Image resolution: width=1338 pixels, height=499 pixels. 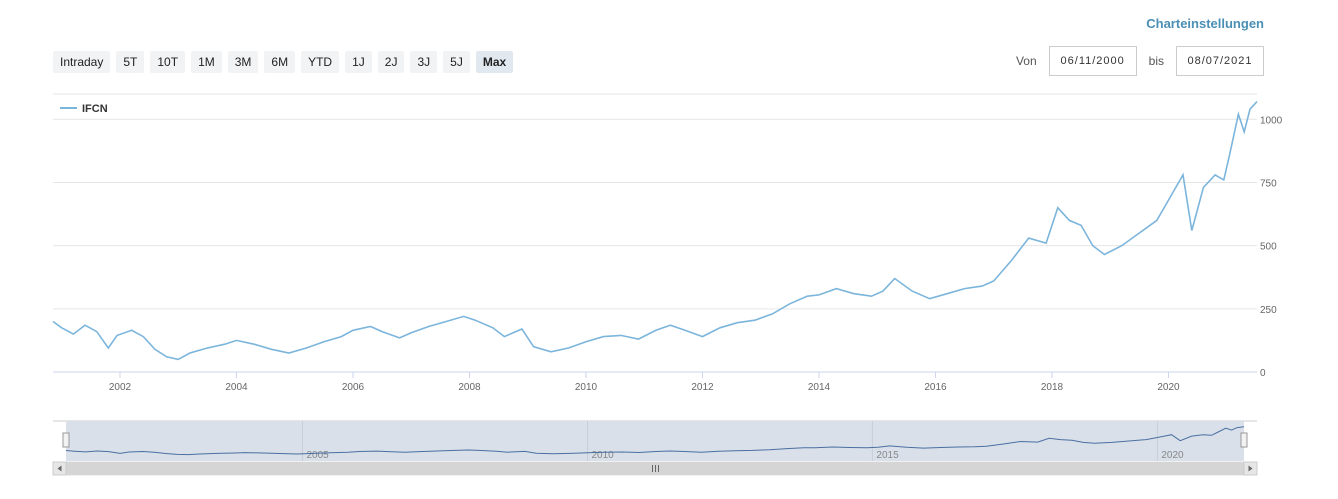 I want to click on grip-icon, so click(x=655, y=468).